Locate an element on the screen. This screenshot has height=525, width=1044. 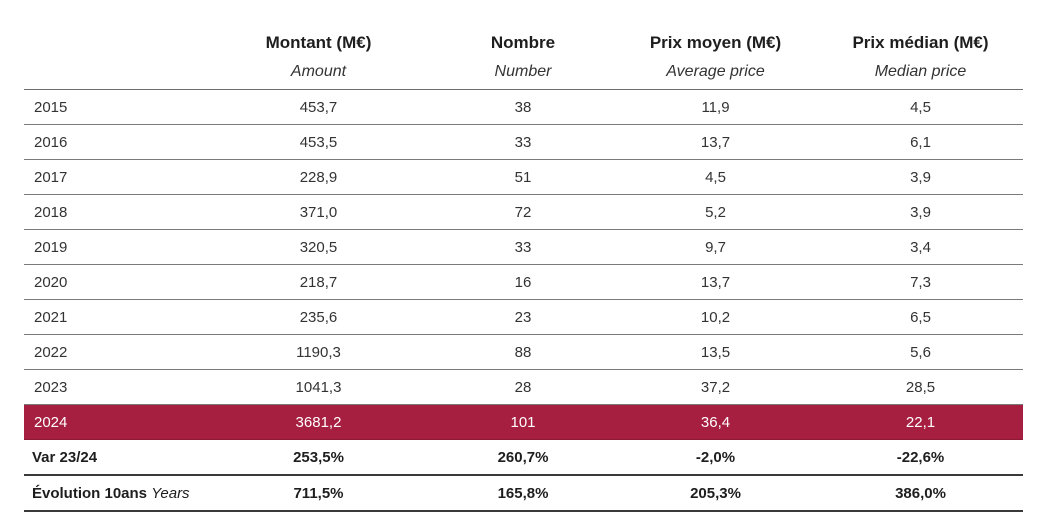
cell-amount: 320,5 is located at coordinates (318, 247).